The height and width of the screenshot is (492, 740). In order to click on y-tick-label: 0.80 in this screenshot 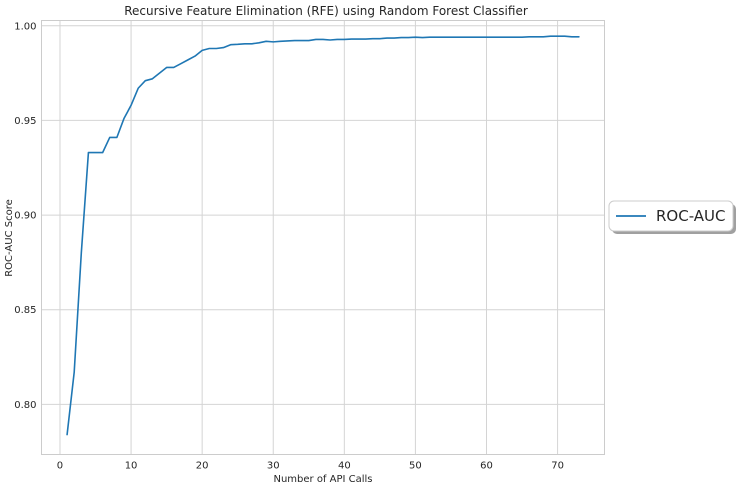, I will do `click(25, 405)`.